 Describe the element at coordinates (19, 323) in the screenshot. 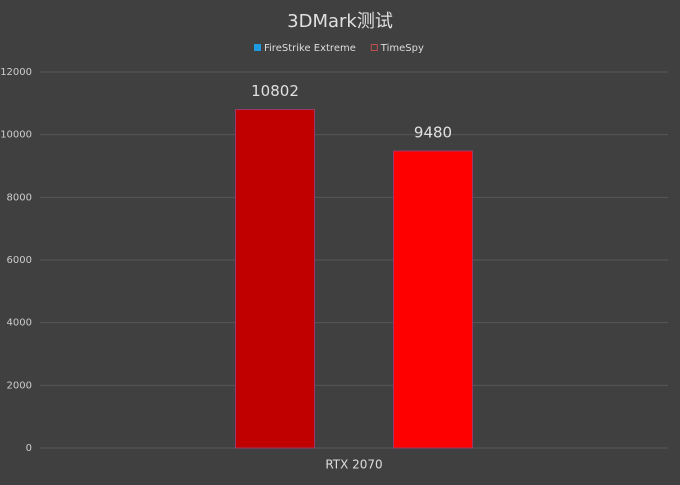

I see `y-tick-label: 4000` at that location.